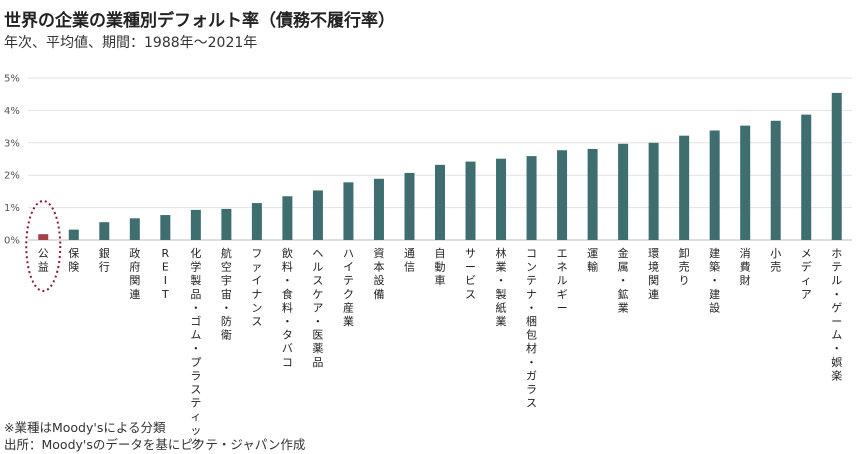 This screenshot has height=454, width=868. Describe the element at coordinates (226, 294) in the screenshot. I see `x-category-label: 航空宇宙・防衛` at that location.